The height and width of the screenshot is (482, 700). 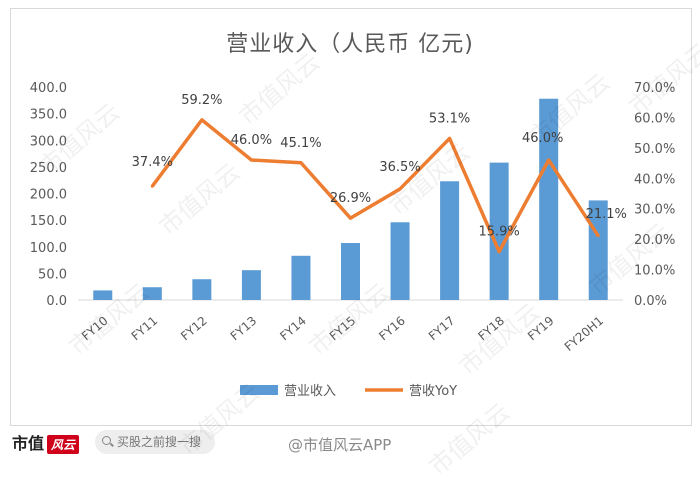 What do you see at coordinates (152, 162) in the screenshot?
I see `yoy-data-label: 37.4%` at bounding box center [152, 162].